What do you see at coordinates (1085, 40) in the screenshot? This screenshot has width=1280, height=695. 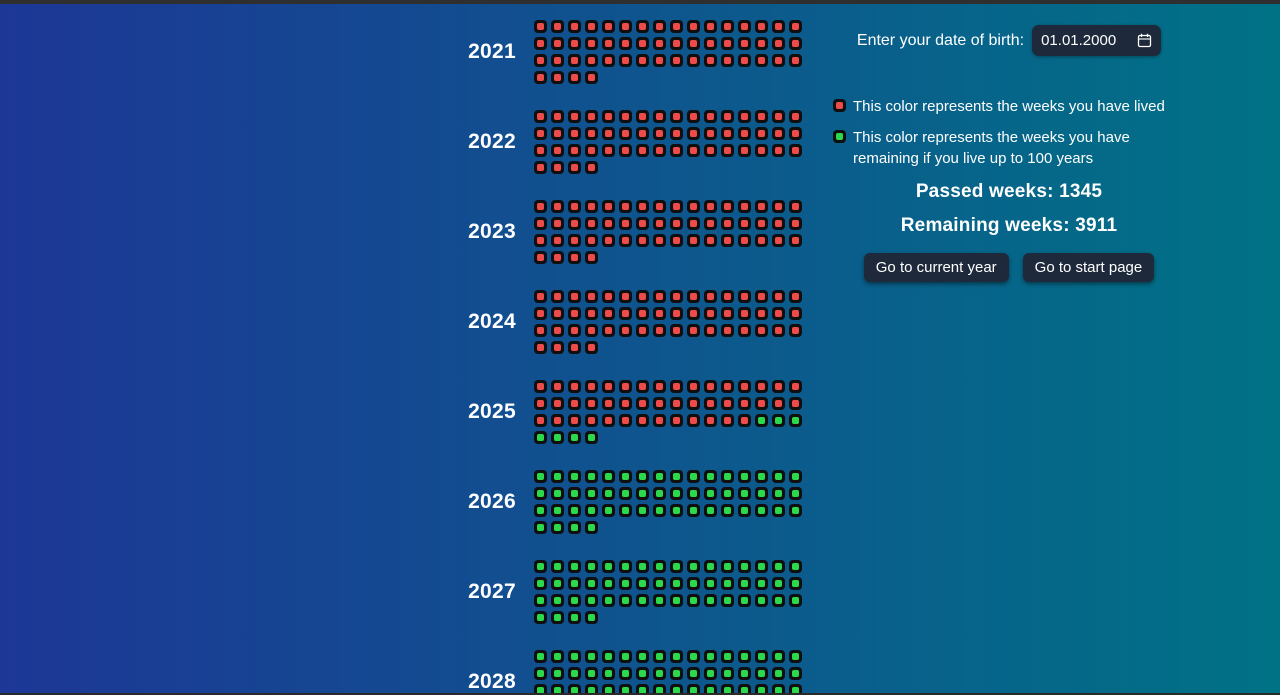 I see `dob-input-field` at bounding box center [1085, 40].